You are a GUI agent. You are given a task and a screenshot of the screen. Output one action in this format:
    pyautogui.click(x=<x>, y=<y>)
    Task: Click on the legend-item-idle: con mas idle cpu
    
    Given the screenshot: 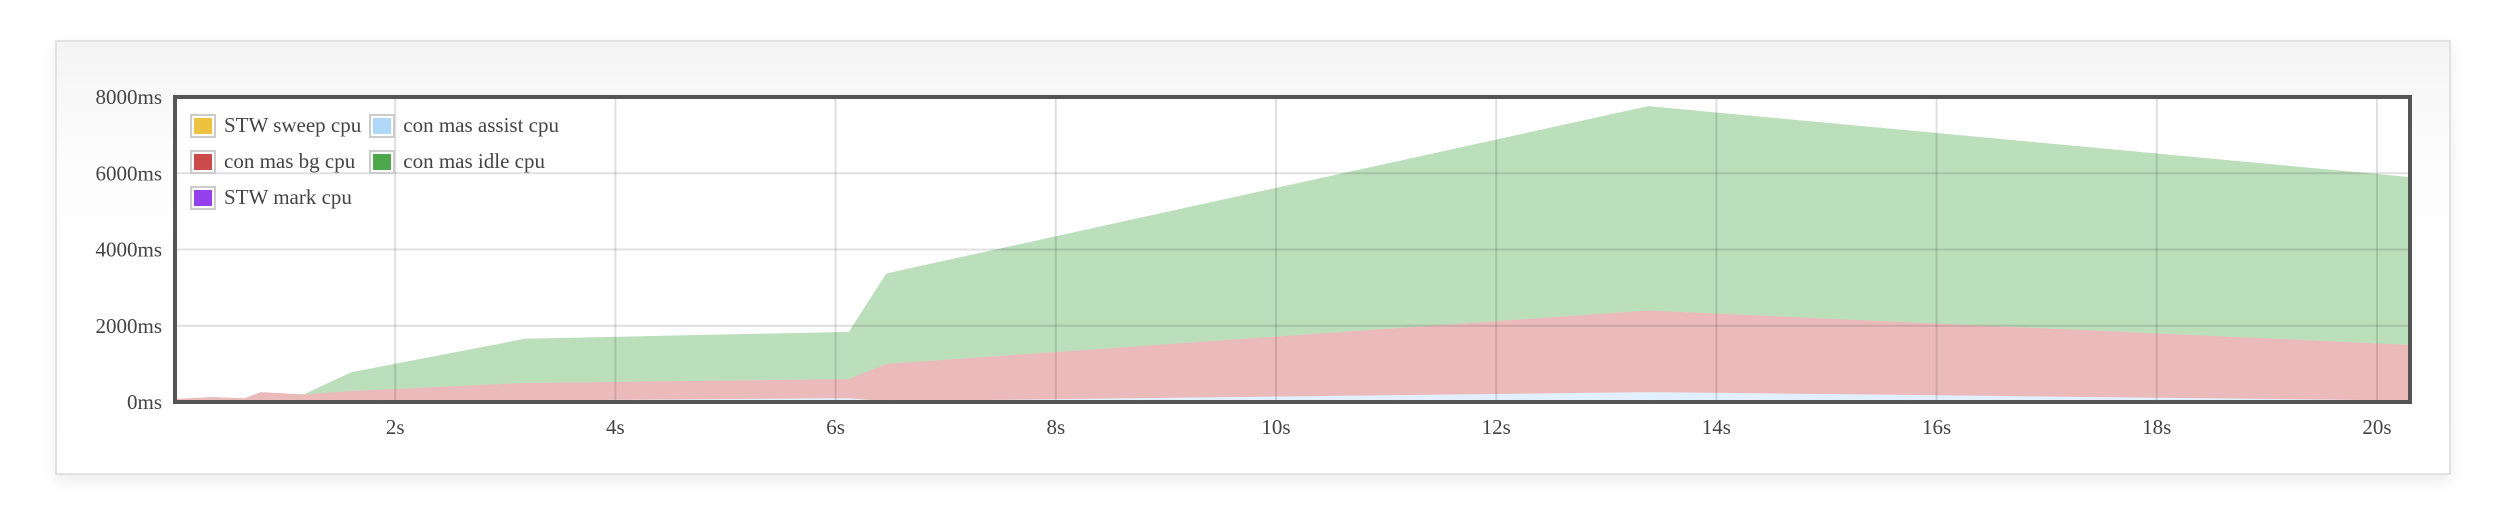 What is the action you would take?
    pyautogui.click(x=464, y=161)
    